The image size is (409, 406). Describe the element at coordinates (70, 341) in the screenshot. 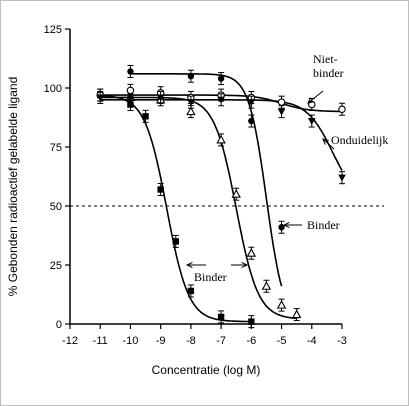

I see `x-tick-label: -12` at that location.